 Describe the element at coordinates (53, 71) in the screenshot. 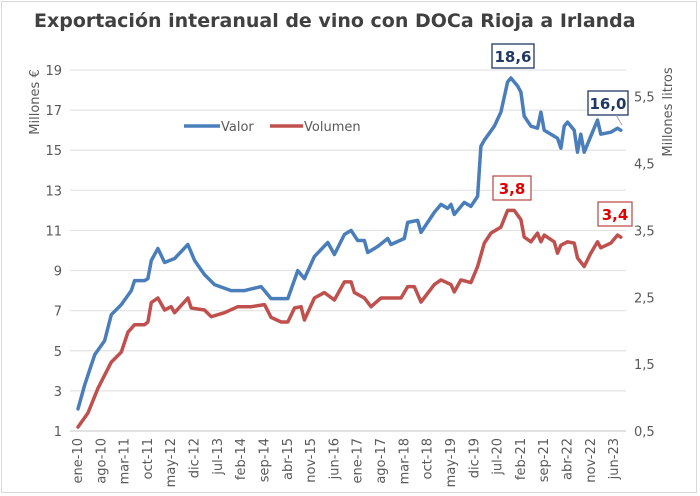

I see `left-tick-label: 19` at that location.